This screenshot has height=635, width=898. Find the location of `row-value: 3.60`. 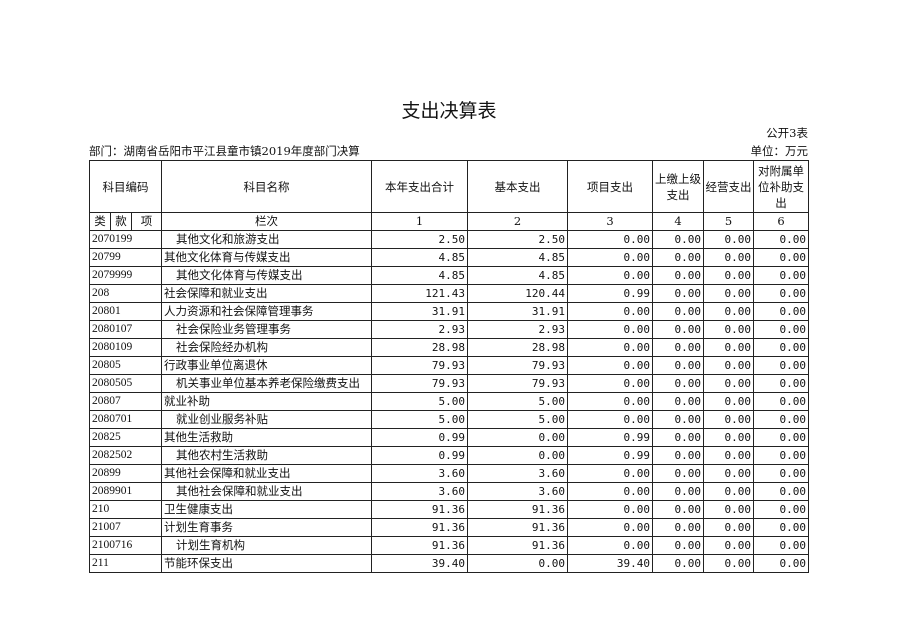

row-value: 3.60 is located at coordinates (518, 473).